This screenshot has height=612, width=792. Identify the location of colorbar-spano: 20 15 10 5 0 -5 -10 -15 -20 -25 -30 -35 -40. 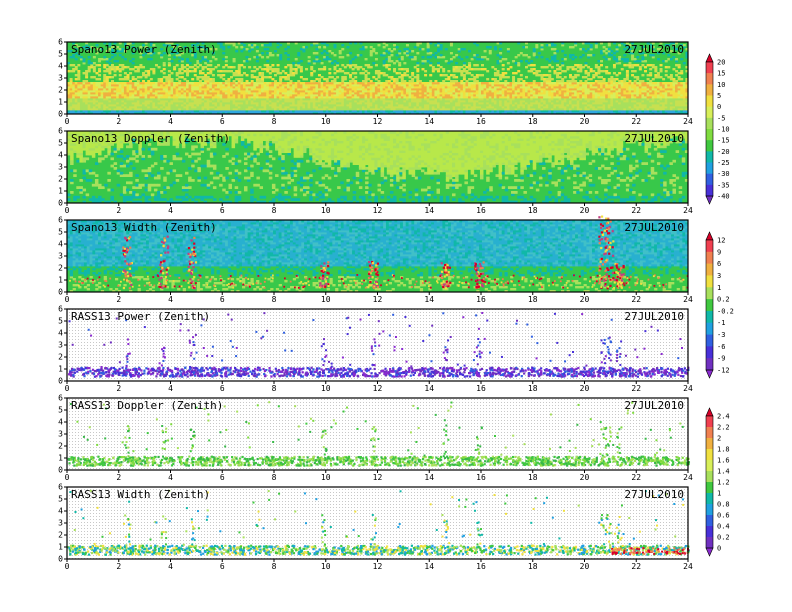
(717, 129).